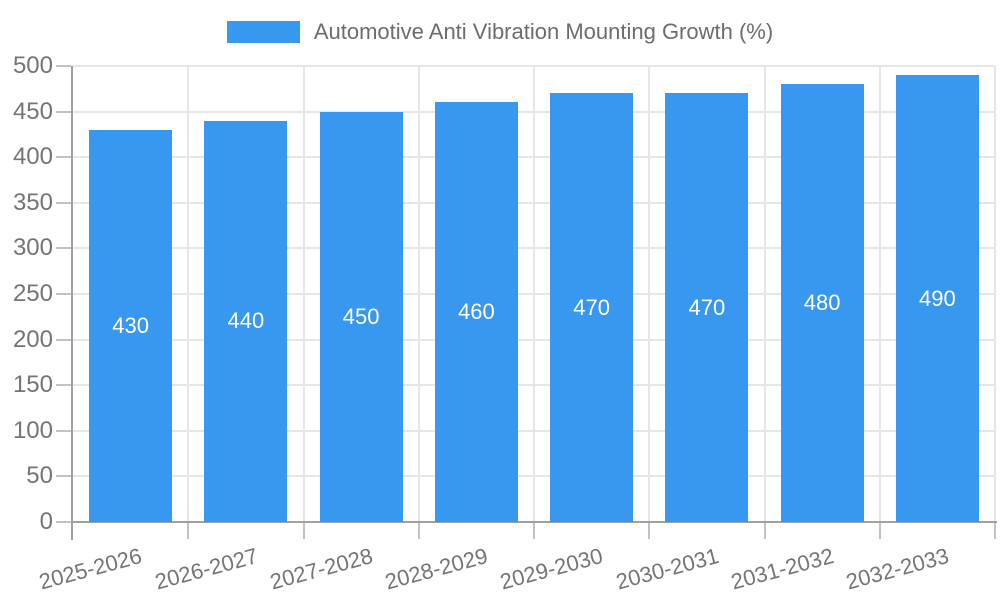  What do you see at coordinates (90, 569) in the screenshot?
I see `x-axis-tick-label: 2025-2026` at bounding box center [90, 569].